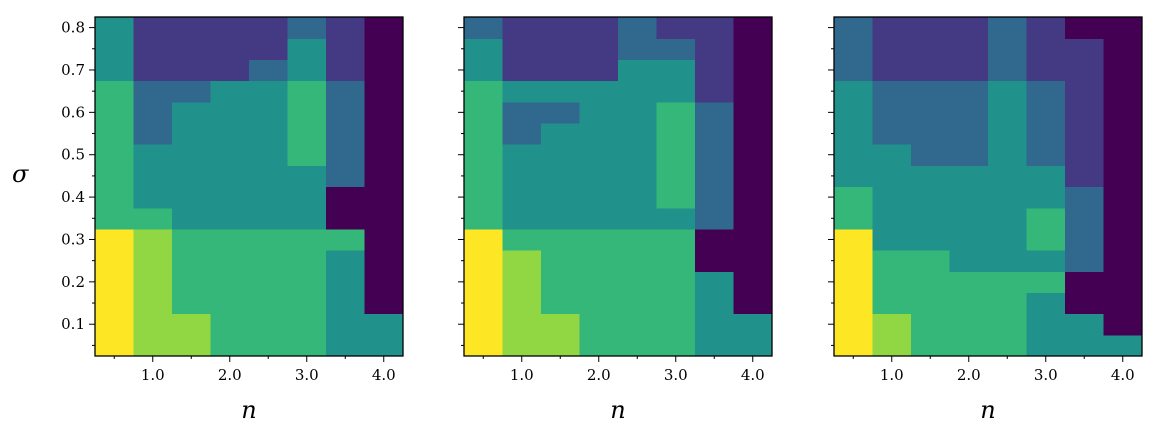 Image resolution: width=1160 pixels, height=440 pixels. What do you see at coordinates (20, 174) in the screenshot?
I see `y-axis-title: σ` at bounding box center [20, 174].